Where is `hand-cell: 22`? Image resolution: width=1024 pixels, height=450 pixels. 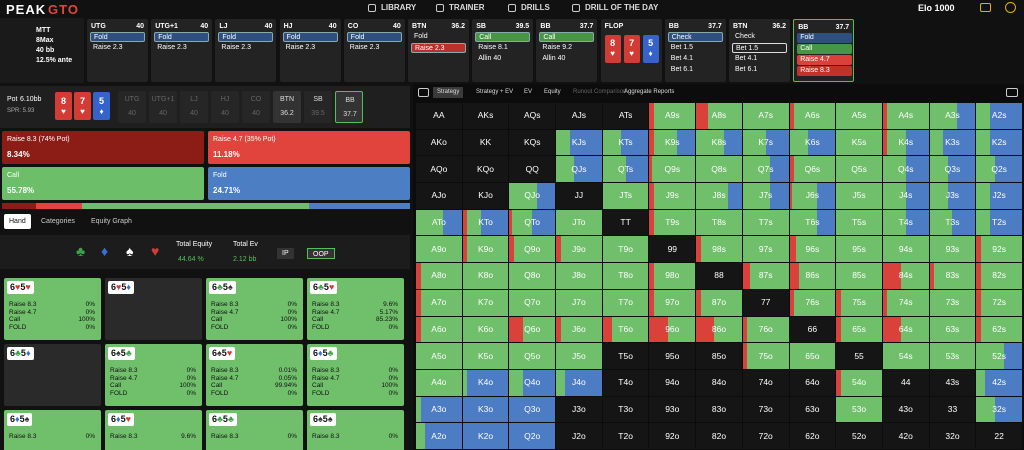 hand-cell: 22 is located at coordinates (999, 436).